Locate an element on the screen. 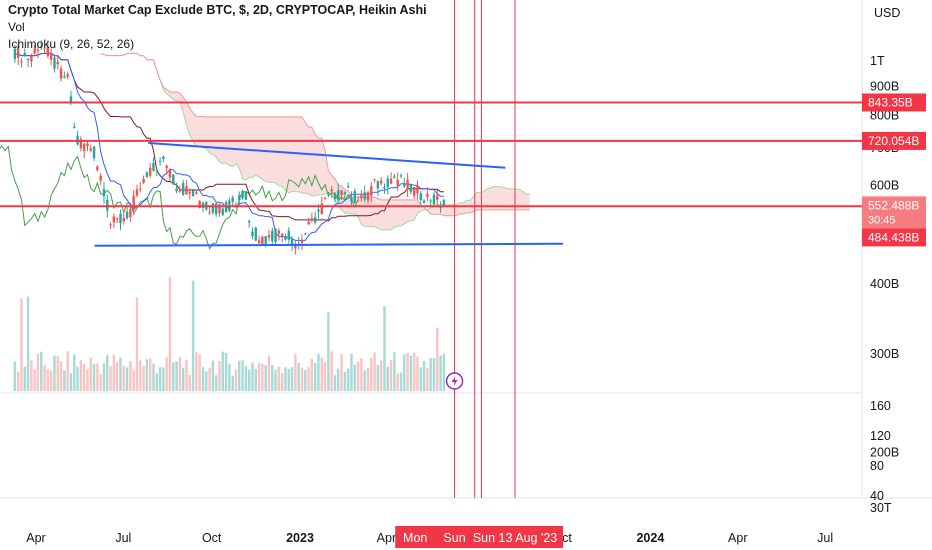  ichimoku-kijun is located at coordinates (229, 137).